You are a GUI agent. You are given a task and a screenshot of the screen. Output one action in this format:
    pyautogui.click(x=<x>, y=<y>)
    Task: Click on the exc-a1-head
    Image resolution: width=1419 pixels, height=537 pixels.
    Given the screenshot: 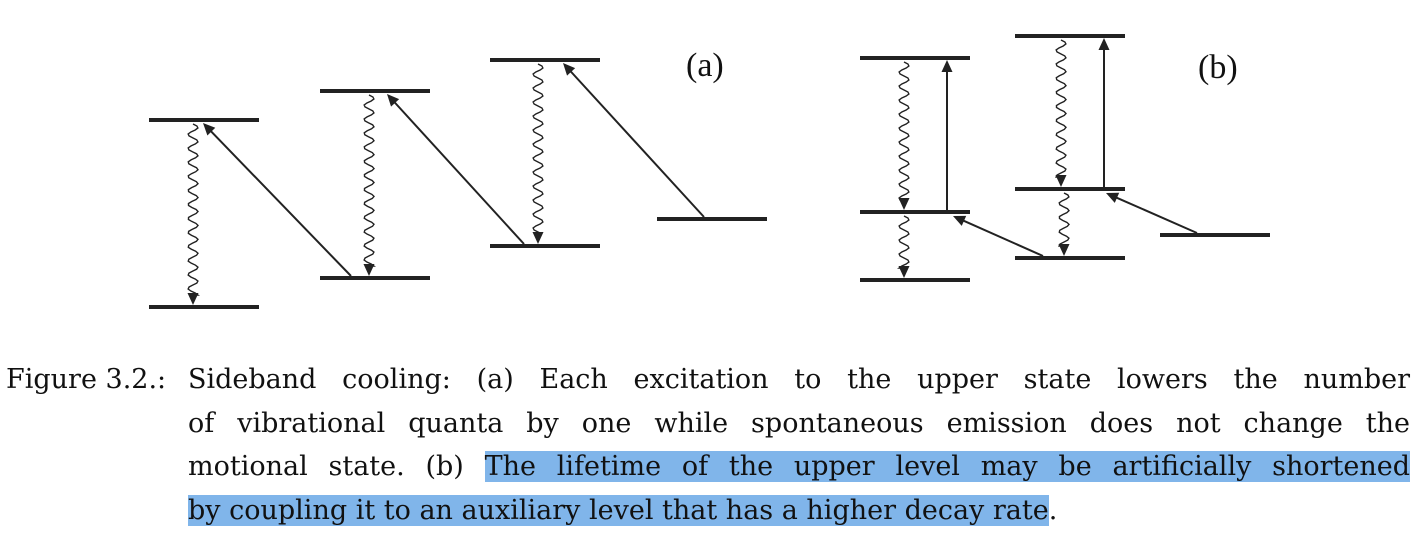 What is the action you would take?
    pyautogui.click(x=209, y=129)
    